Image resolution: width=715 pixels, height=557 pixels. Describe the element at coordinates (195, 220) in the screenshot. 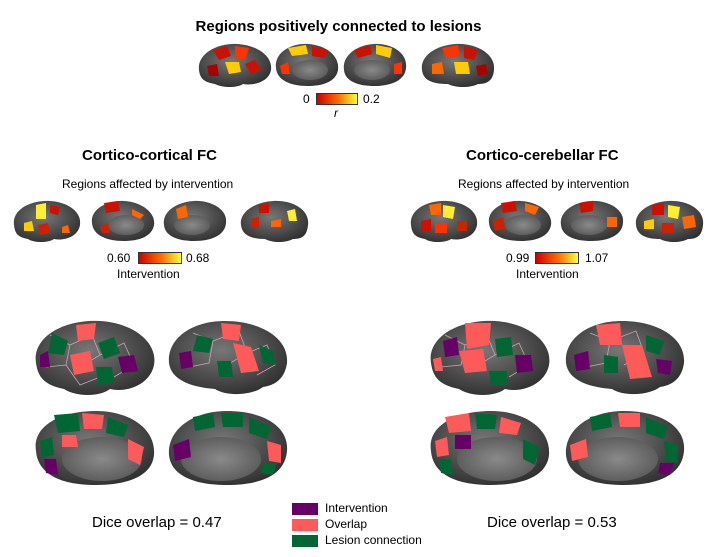

I see `left-small-brain-medial-right` at that location.